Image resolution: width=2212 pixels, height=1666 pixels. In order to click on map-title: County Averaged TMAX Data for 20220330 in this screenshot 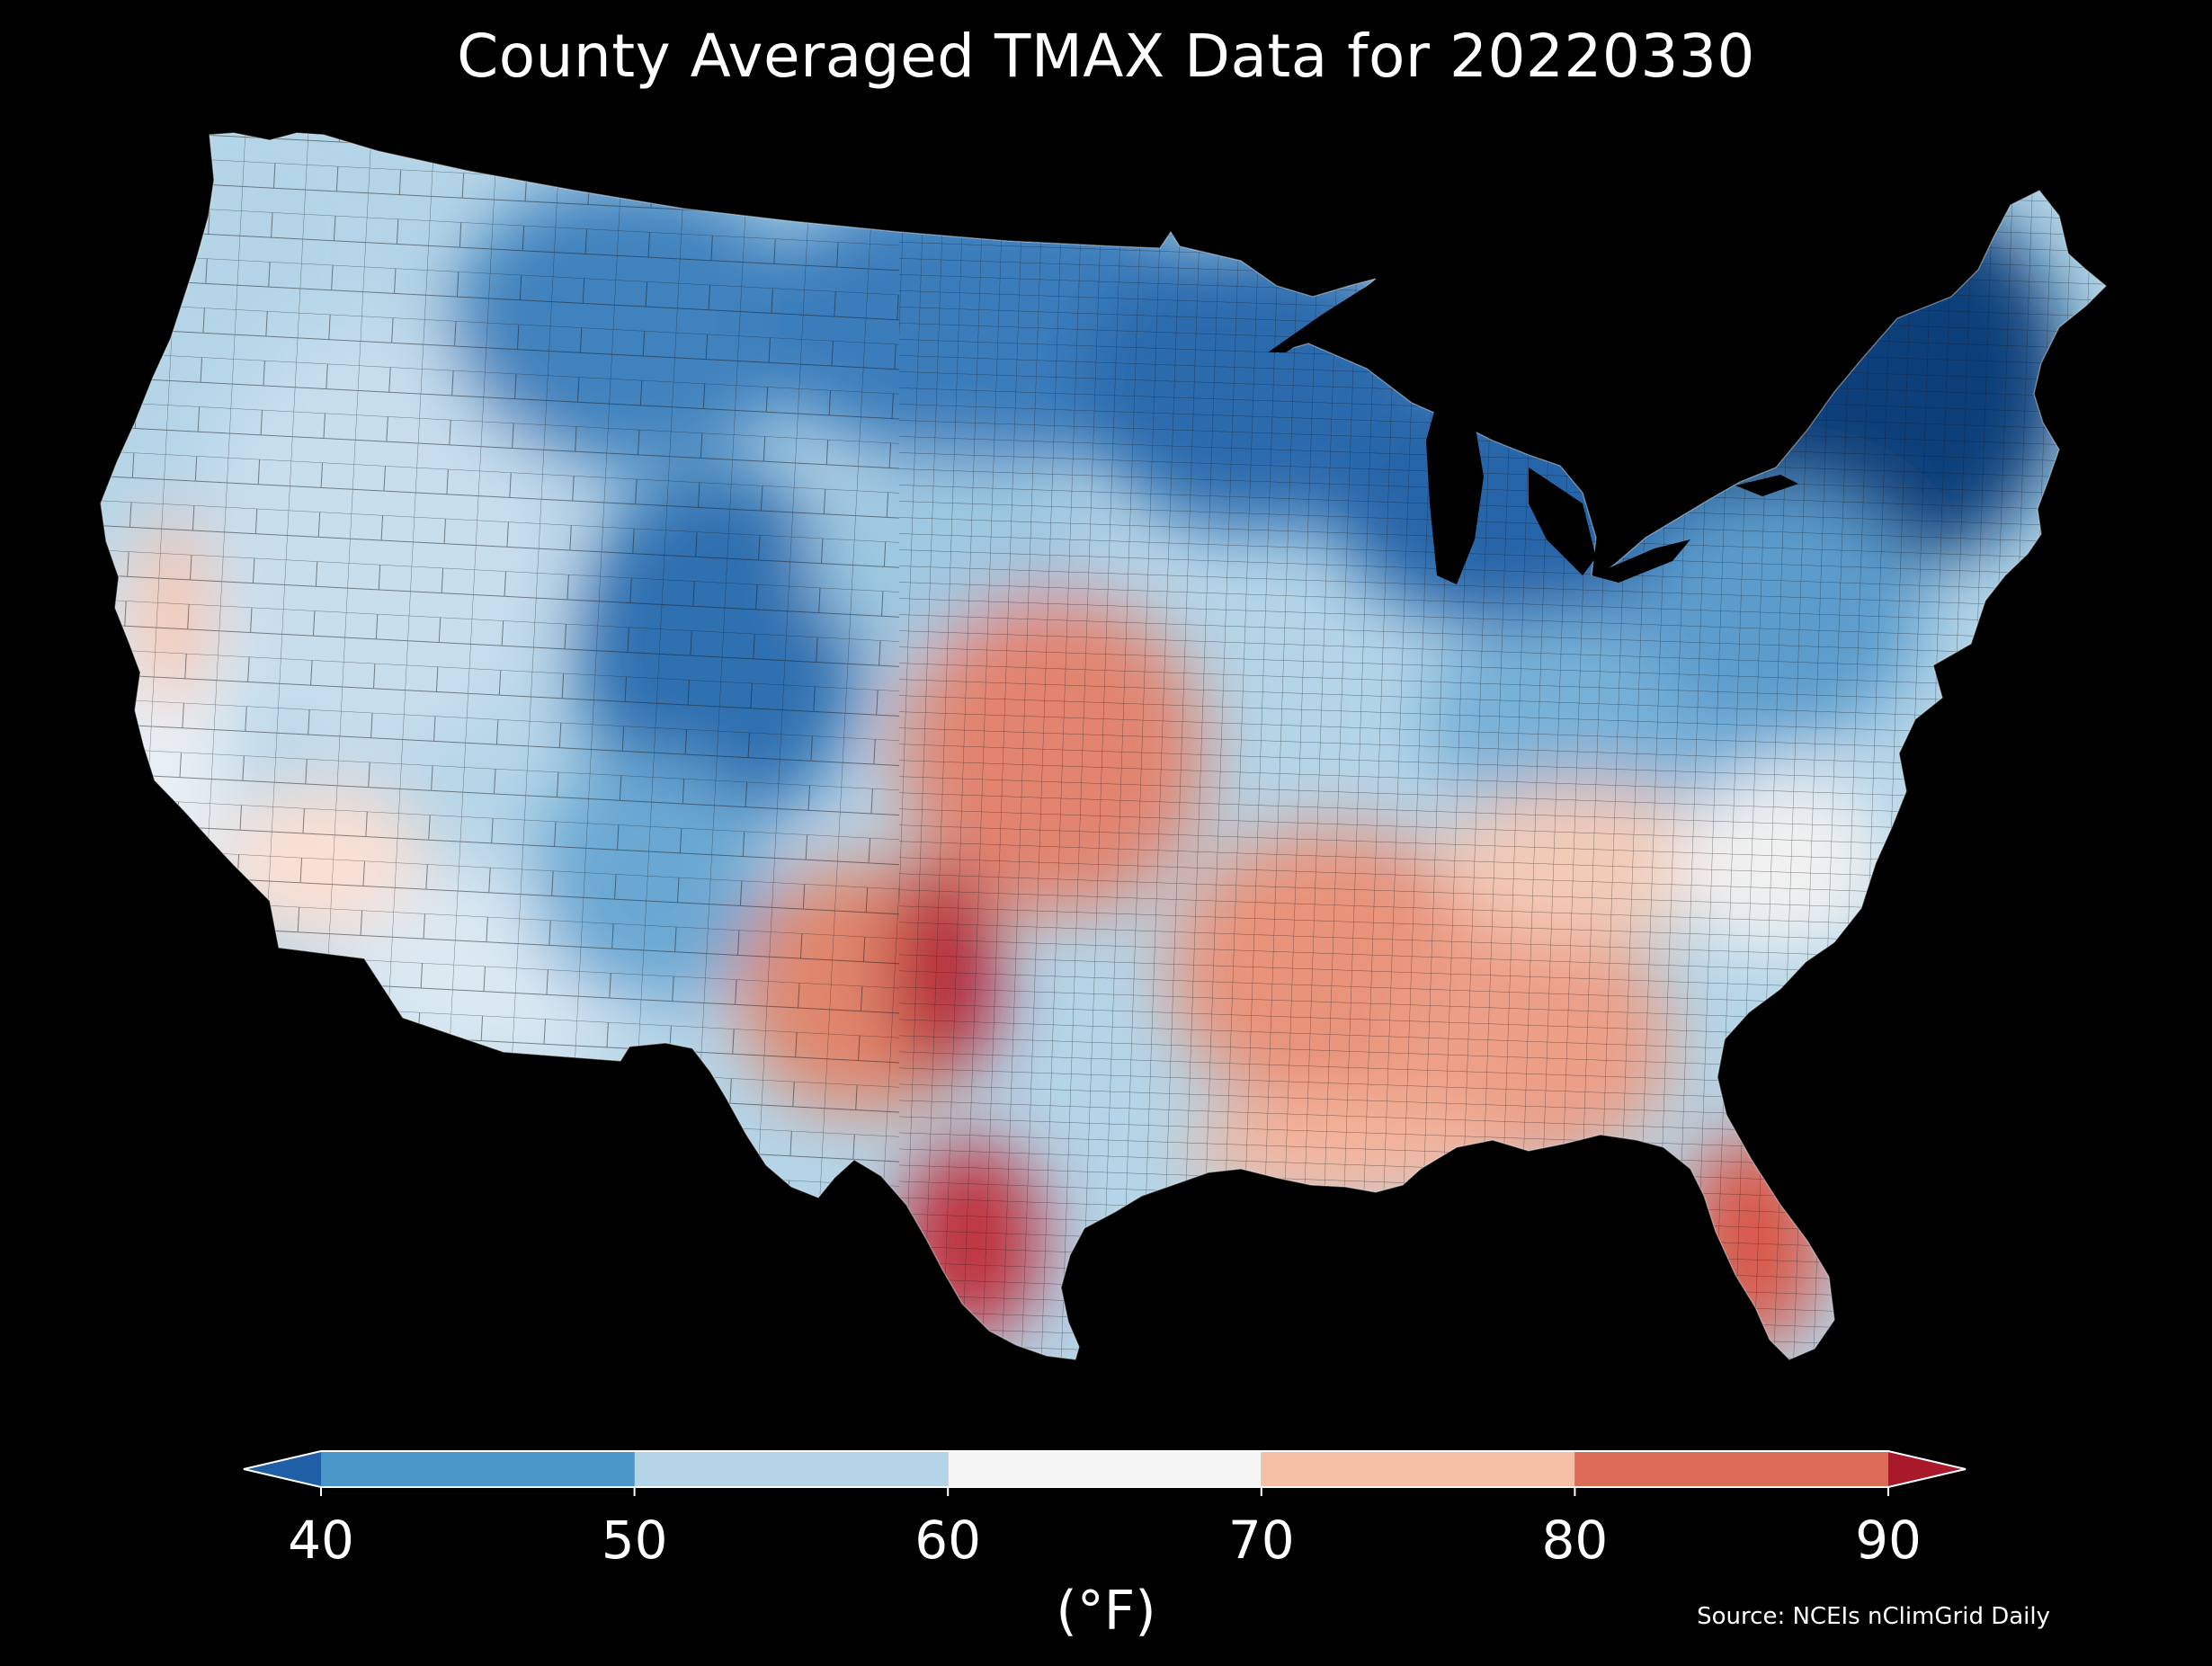, I will do `click(1106, 56)`.